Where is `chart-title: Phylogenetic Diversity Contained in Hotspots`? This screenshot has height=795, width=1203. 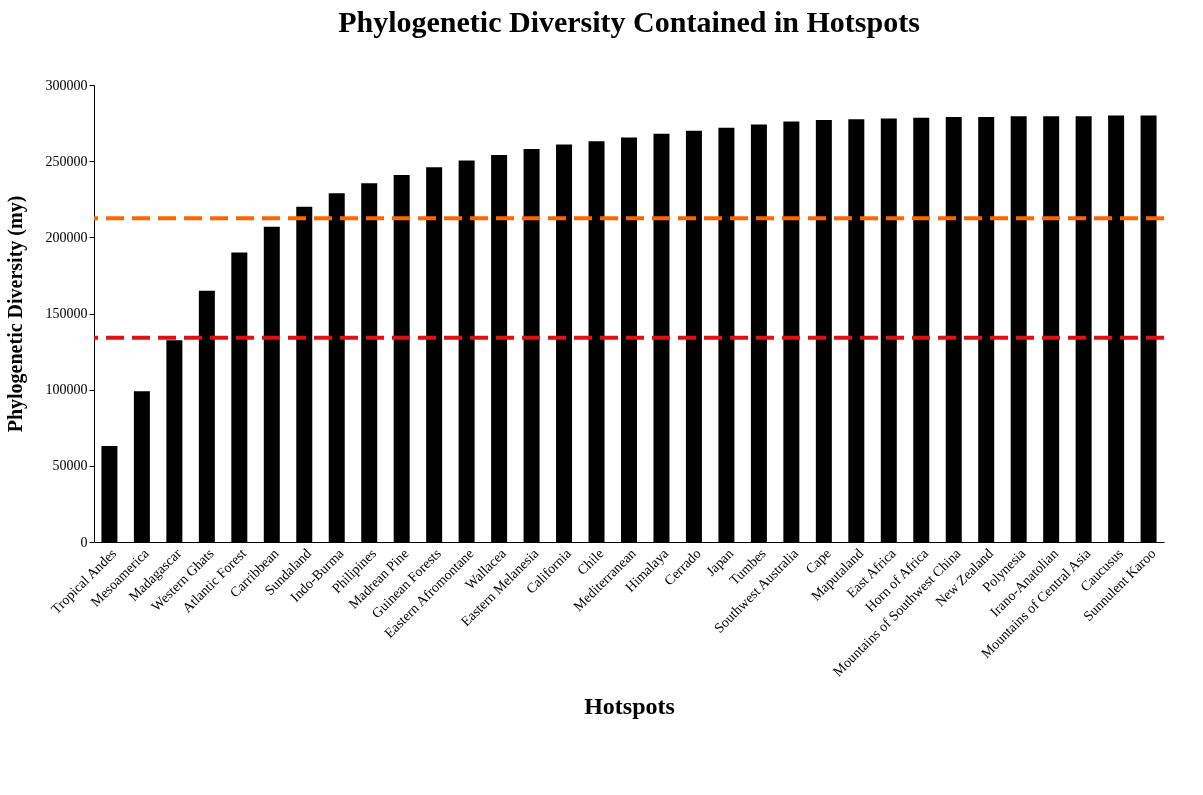
chart-title: Phylogenetic Diversity Contained in Hotspots is located at coordinates (629, 21).